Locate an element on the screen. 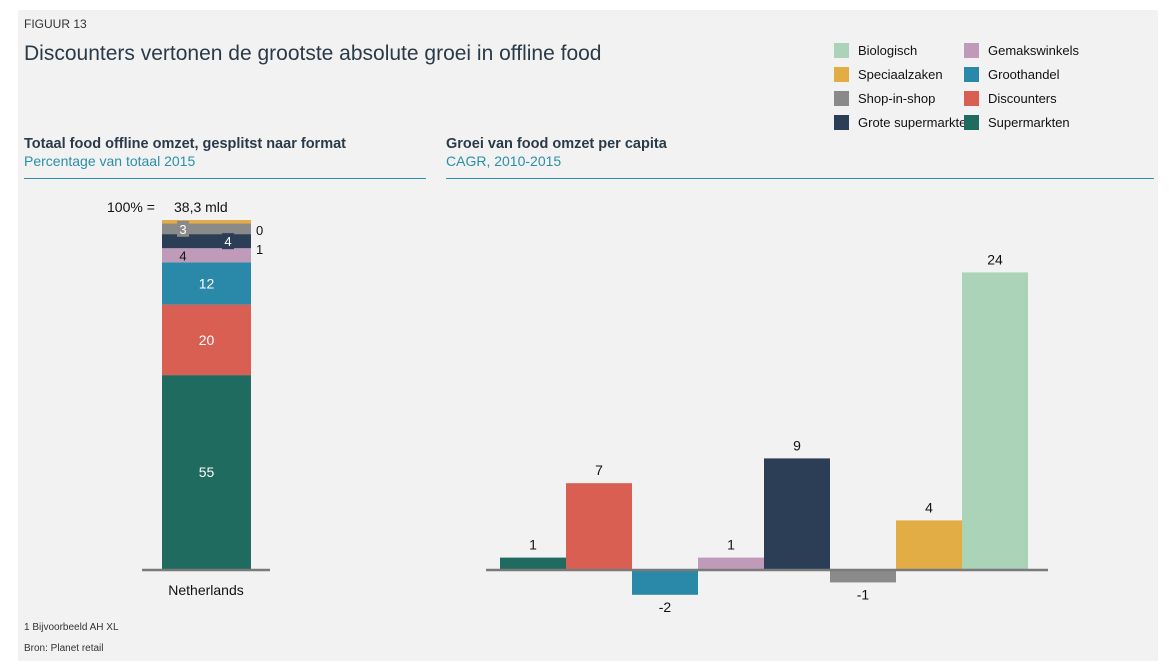 The height and width of the screenshot is (666, 1169). segment-label-shop-in-shop: 3 is located at coordinates (182, 229).